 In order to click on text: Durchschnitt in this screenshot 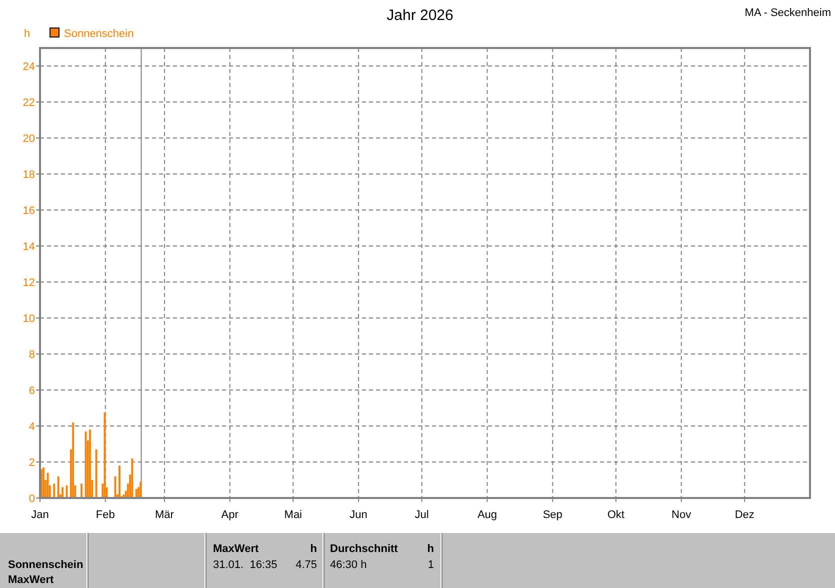, I will do `click(364, 549)`.